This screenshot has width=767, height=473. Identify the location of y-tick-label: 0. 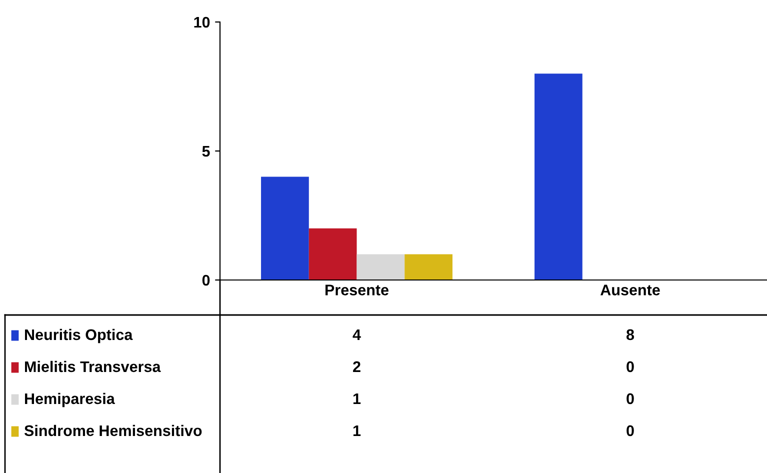
(206, 280).